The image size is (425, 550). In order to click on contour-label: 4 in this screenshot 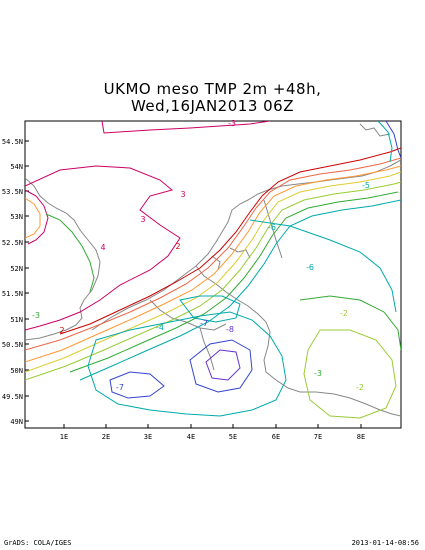, I will do `click(102, 247)`.